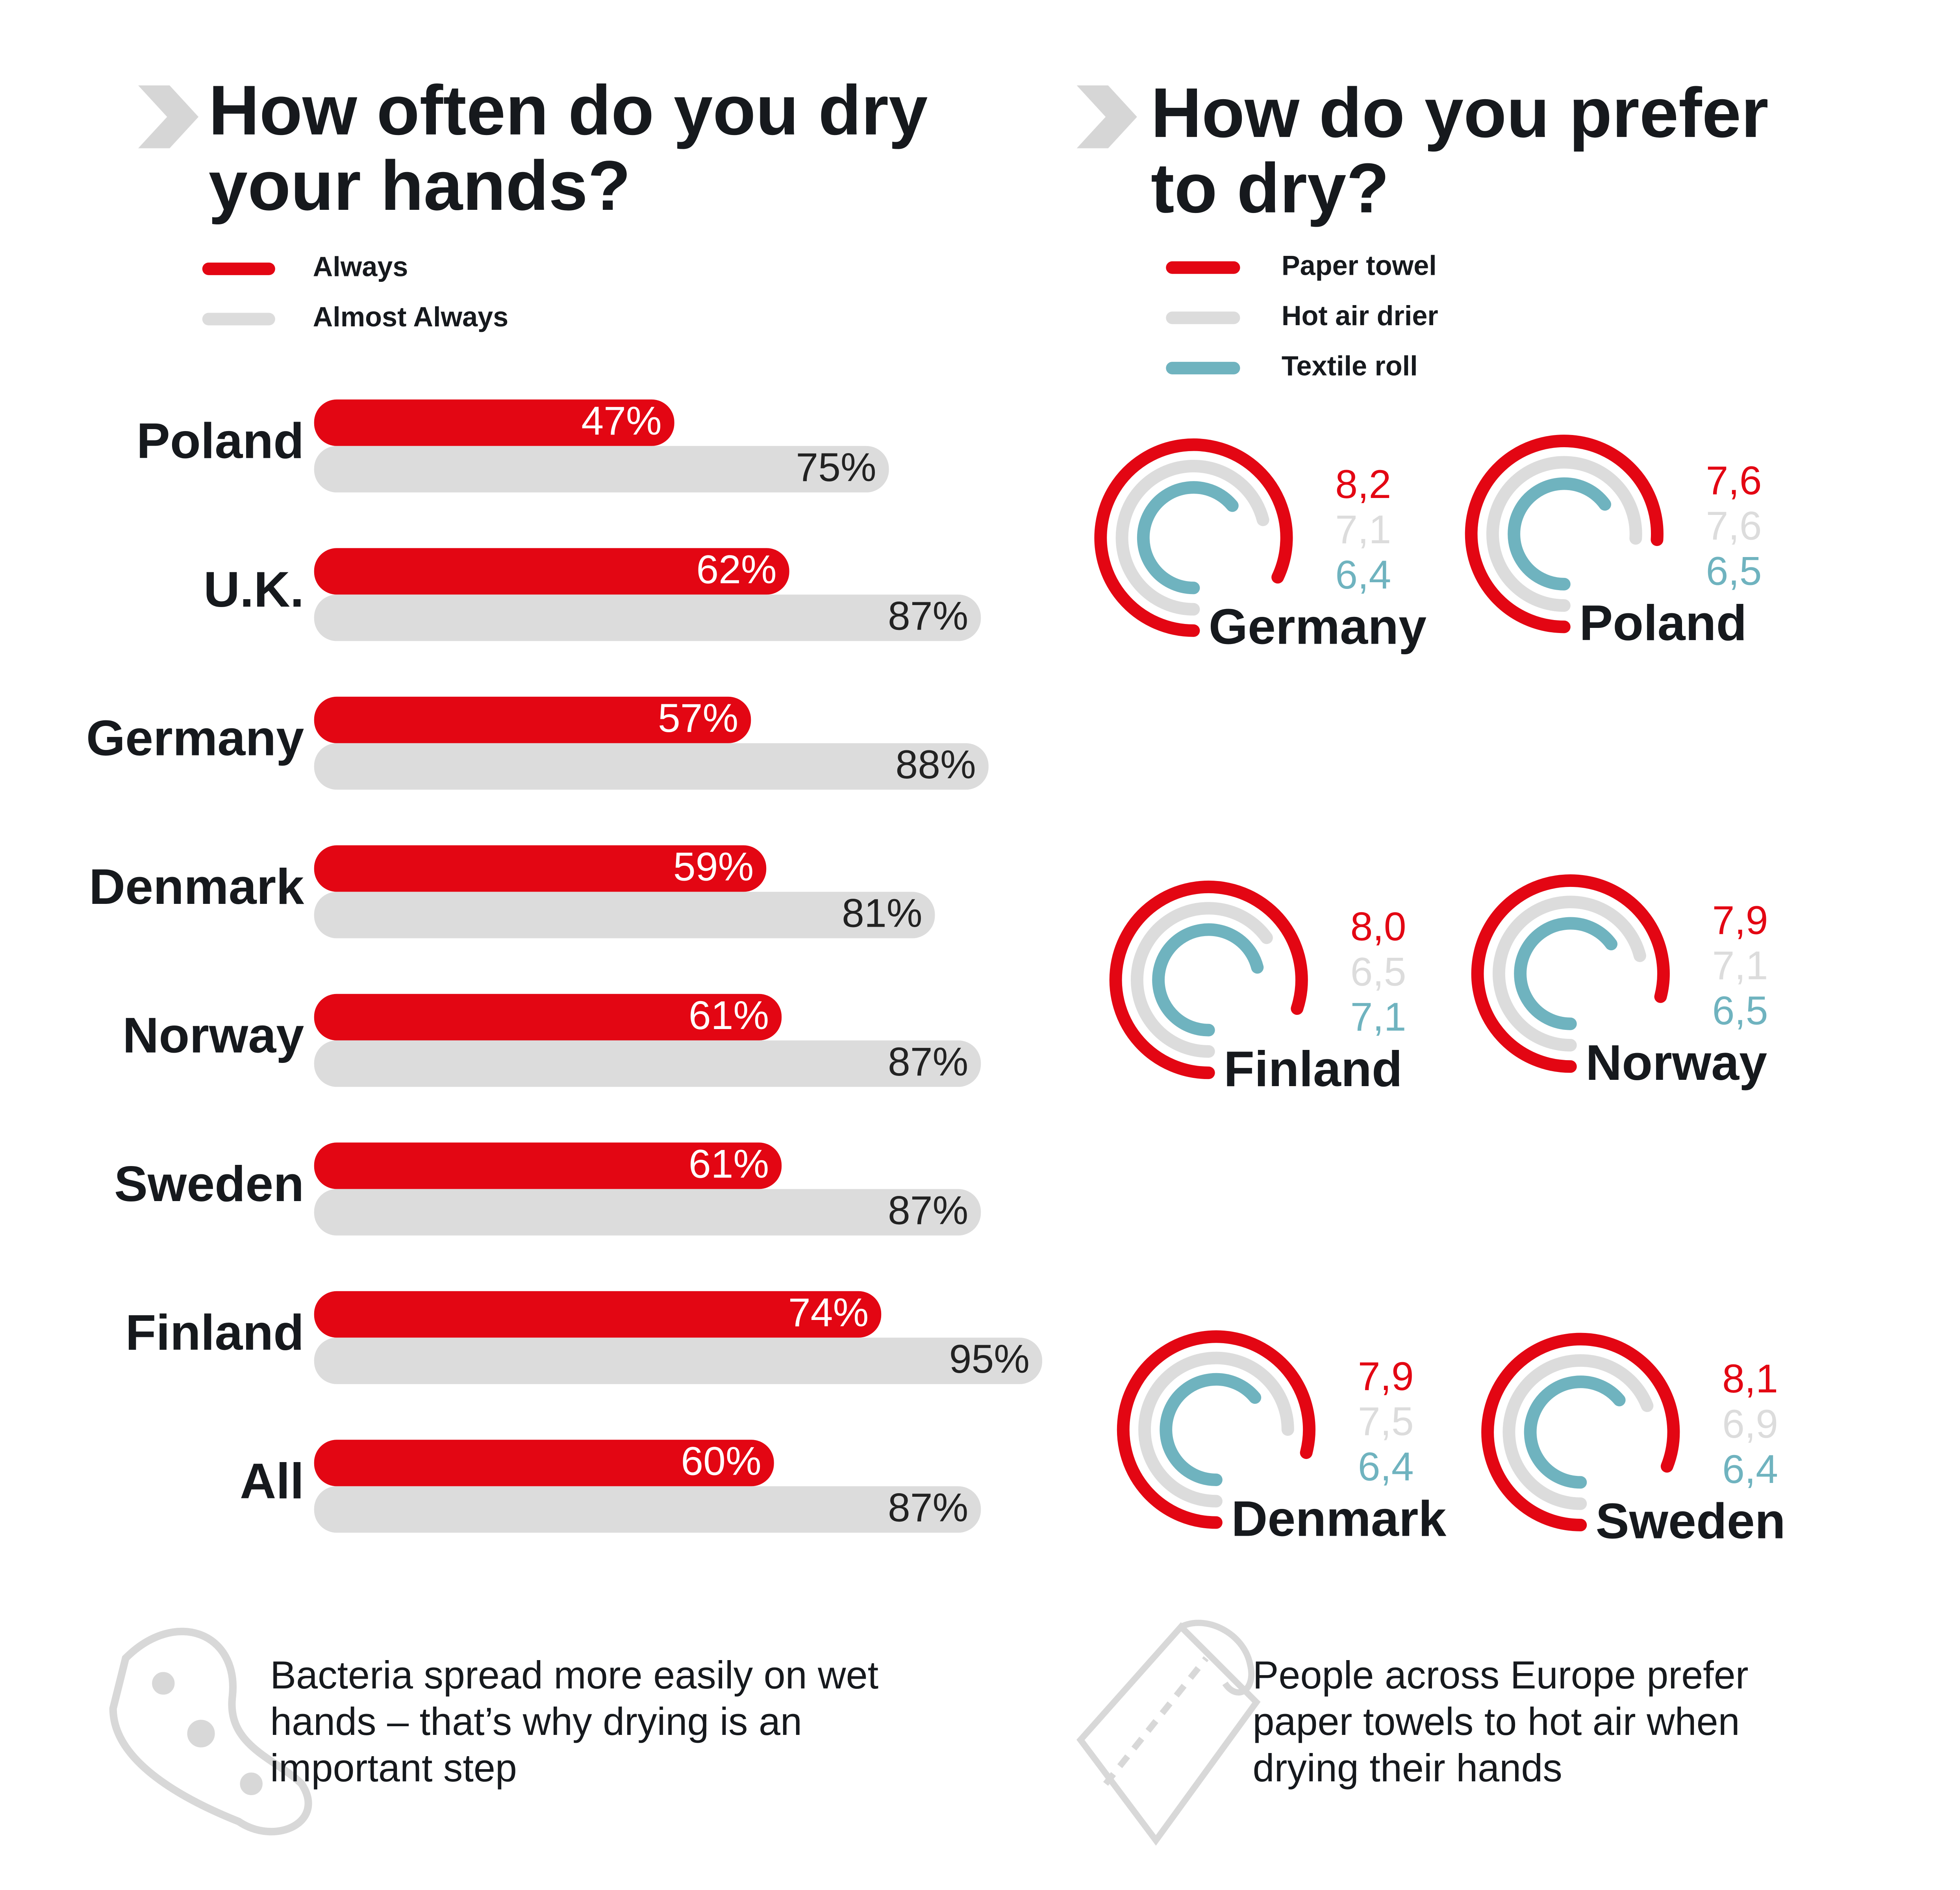 The height and width of the screenshot is (1890, 1960). Describe the element at coordinates (1359, 265) in the screenshot. I see `legend-label: Paper towel` at that location.